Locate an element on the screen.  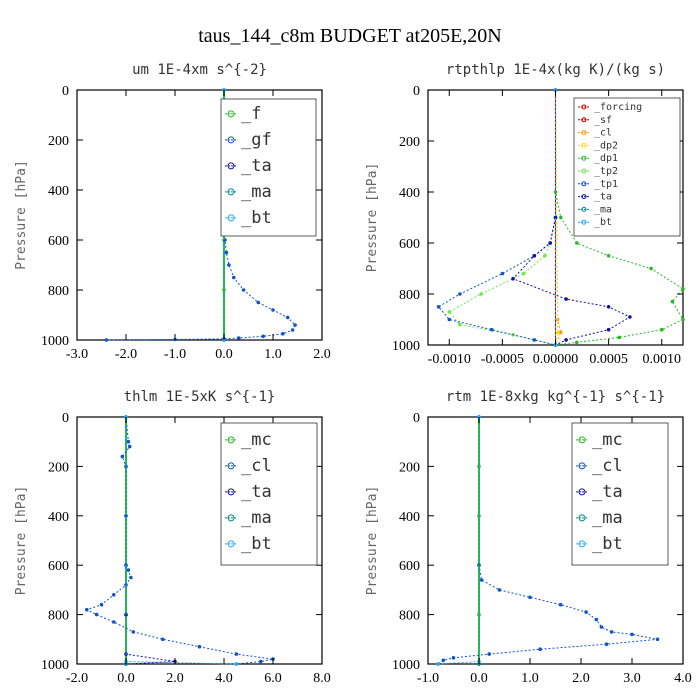
y-tick-label: 600 is located at coordinates (58, 241).